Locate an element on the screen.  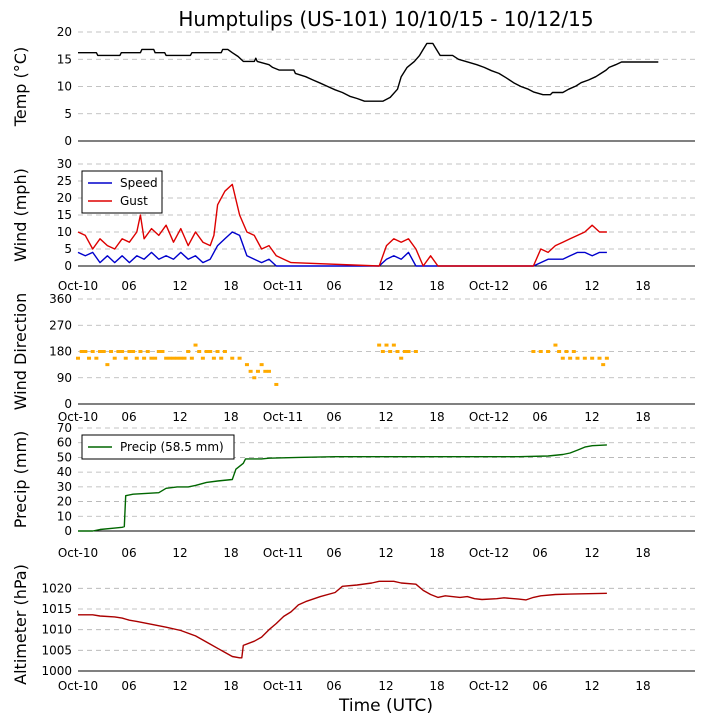
figure-title: Humptulips (US-101) 10/10/15 - 10/12/15 is located at coordinates (385, 19).